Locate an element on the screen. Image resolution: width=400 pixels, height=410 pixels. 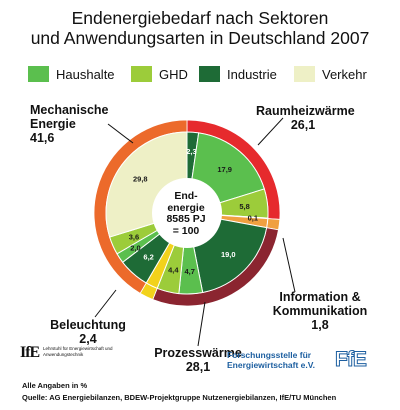
category-value: 41,6 is located at coordinates (42, 138).